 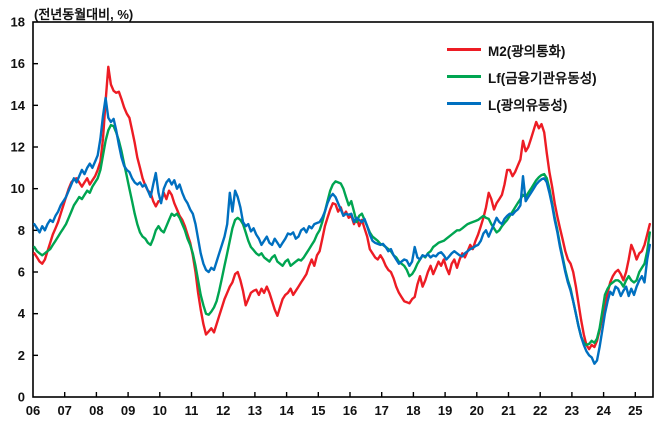 I want to click on legend-item-m2: M2(광의통화), so click(x=522, y=49).